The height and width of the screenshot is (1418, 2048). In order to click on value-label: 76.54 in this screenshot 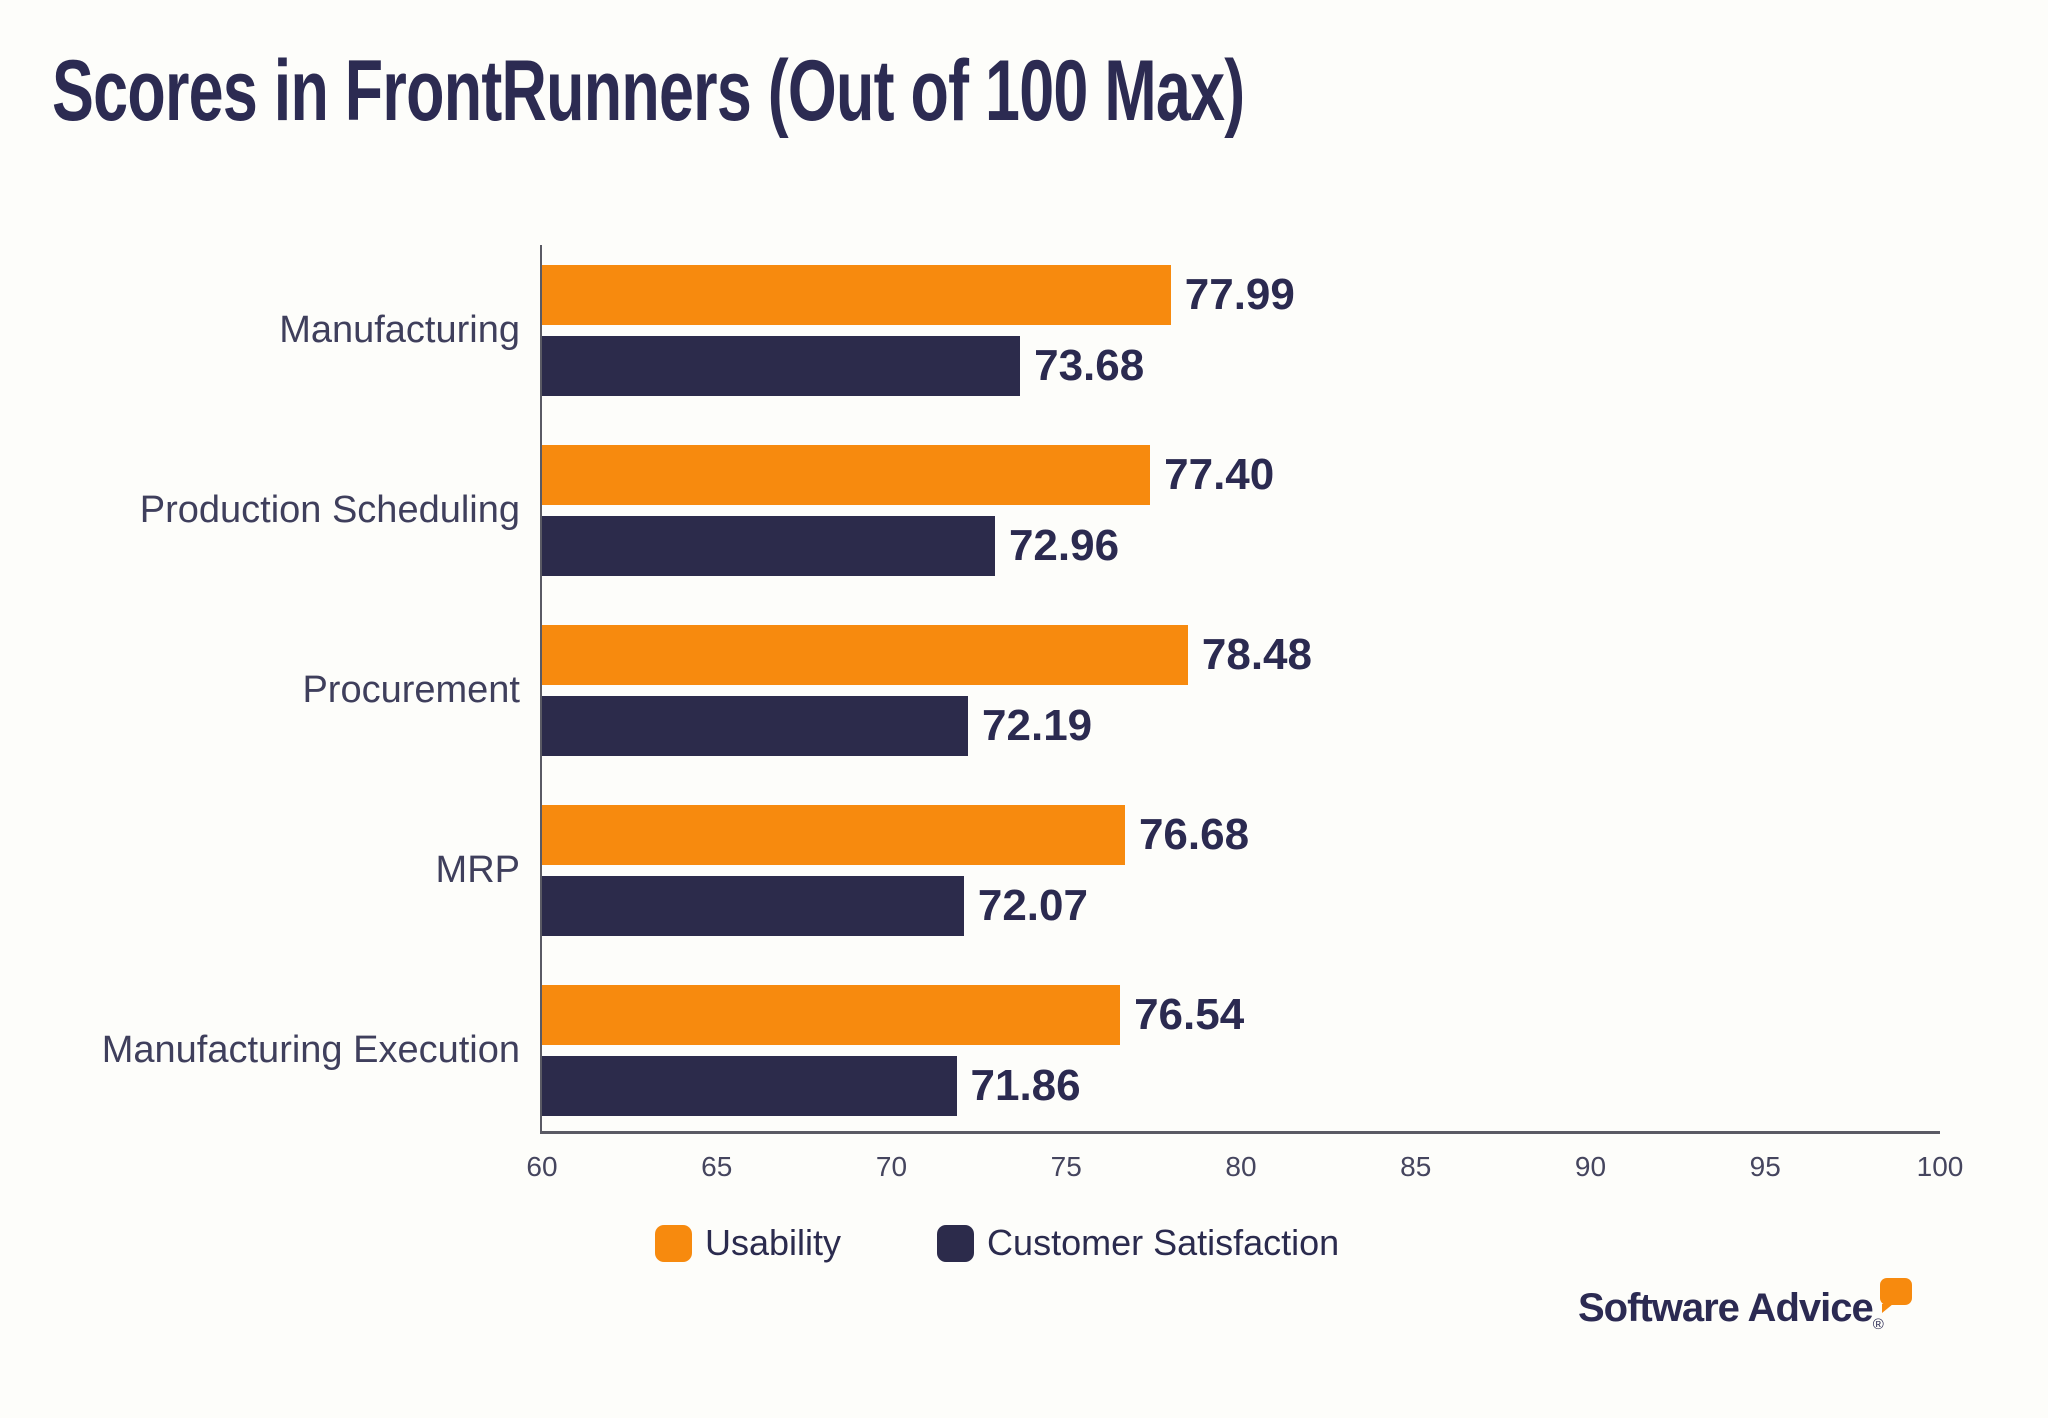, I will do `click(1189, 1014)`.